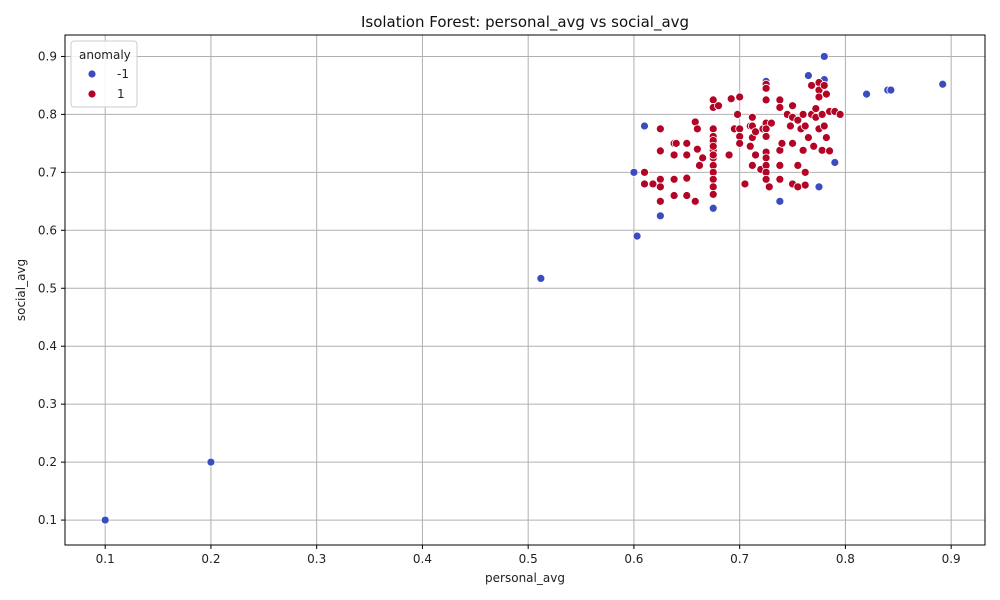 This screenshot has width=1000, height=600. I want to click on x-tick-label: 0.5, so click(528, 559).